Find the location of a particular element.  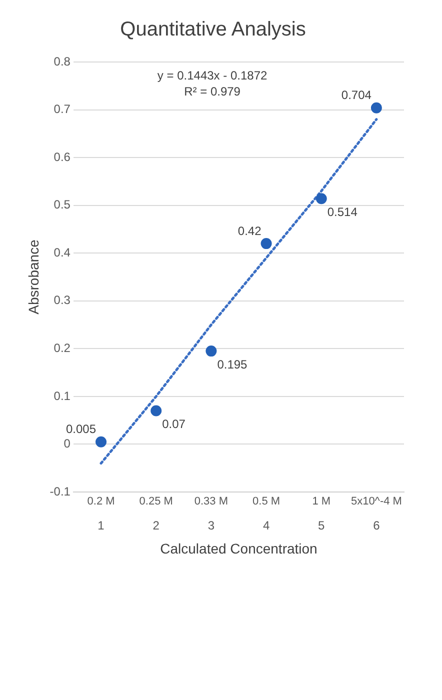

text: 5 is located at coordinates (322, 525).